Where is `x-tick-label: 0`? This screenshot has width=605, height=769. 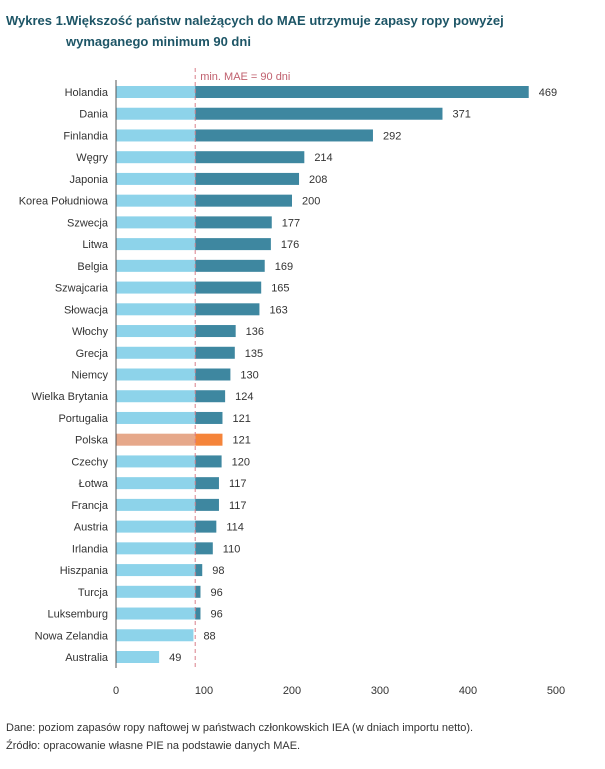 x-tick-label: 0 is located at coordinates (116, 691).